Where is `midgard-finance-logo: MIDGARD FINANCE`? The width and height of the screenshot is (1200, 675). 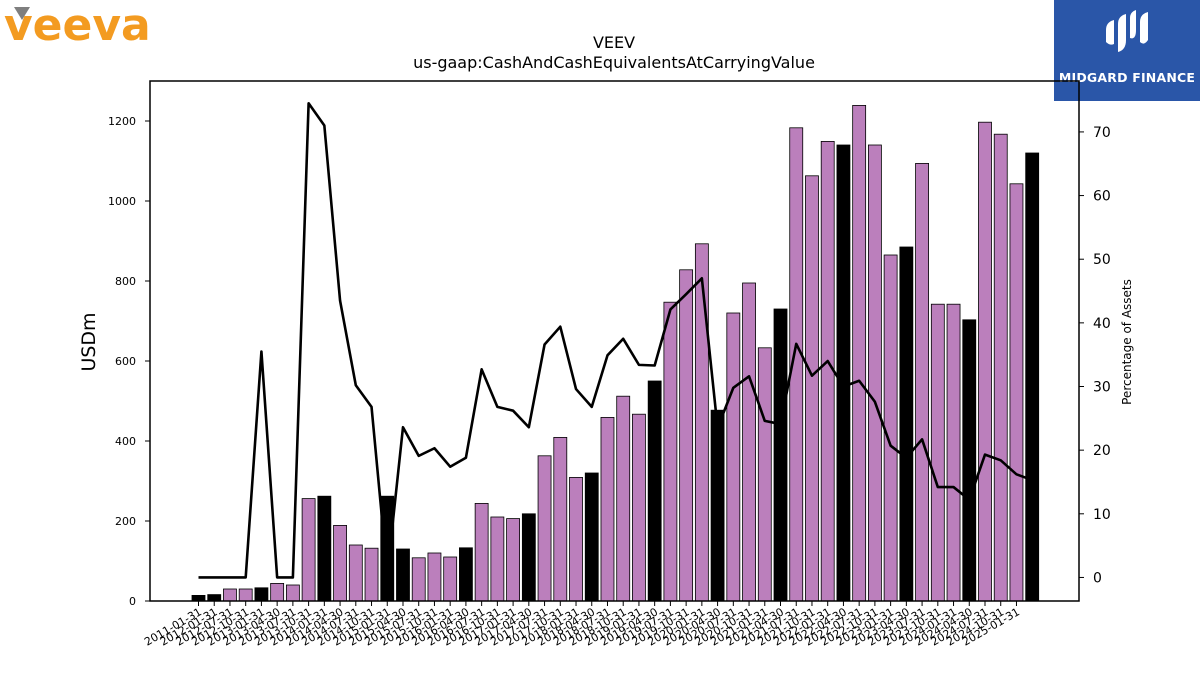
midgard-finance-logo: MIDGARD FINANCE is located at coordinates (1127, 50).